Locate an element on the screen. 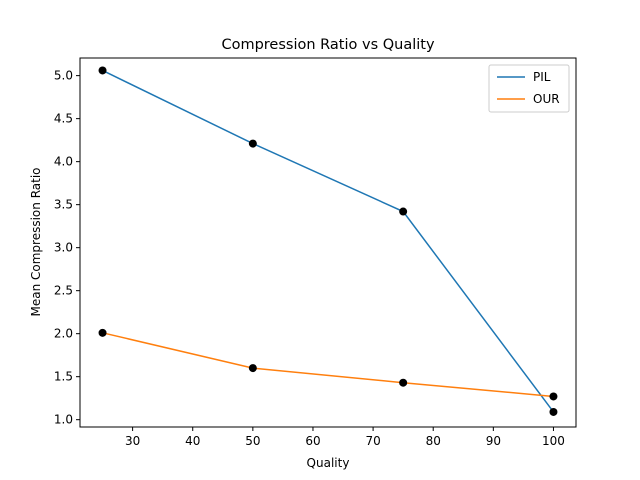  y-tick-label: 3.5 is located at coordinates (63, 205).